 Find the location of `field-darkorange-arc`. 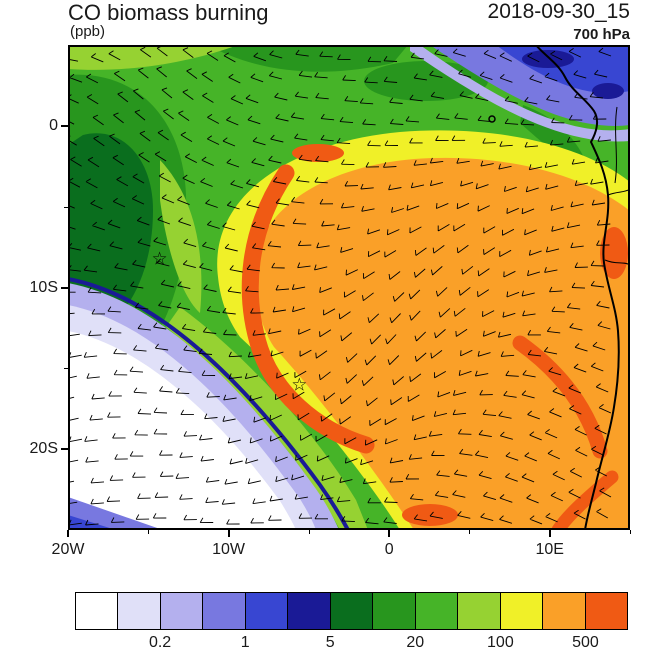

field-darkorange-arc is located at coordinates (308, 309).